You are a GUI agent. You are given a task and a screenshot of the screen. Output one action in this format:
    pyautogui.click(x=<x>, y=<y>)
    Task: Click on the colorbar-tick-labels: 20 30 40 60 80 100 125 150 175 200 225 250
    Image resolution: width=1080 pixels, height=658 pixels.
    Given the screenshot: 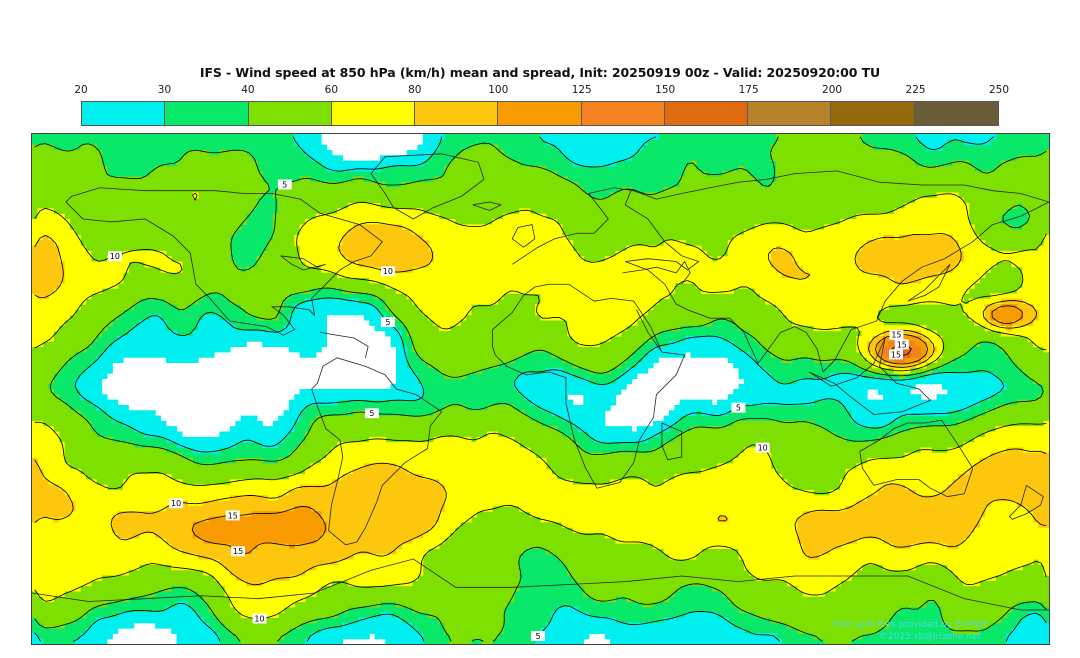 What is the action you would take?
    pyautogui.click(x=541, y=92)
    